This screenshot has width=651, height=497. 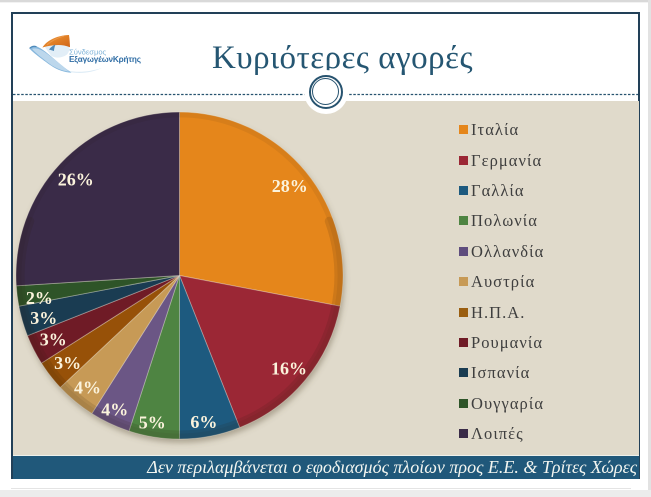 What do you see at coordinates (76, 179) in the screenshot?
I see `svg-text: 26%` at bounding box center [76, 179].